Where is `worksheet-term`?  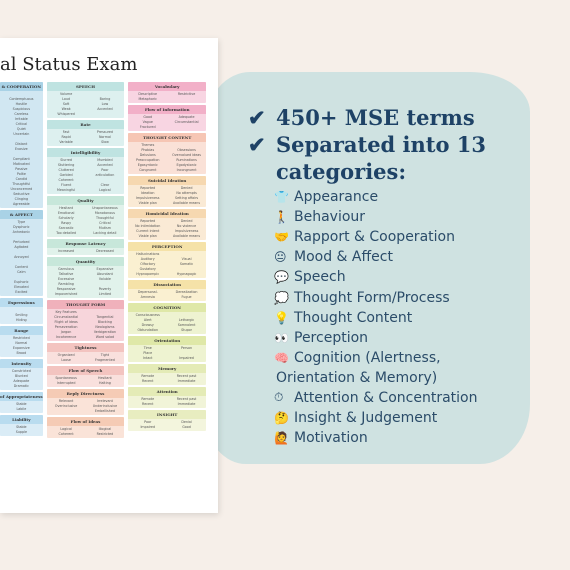 worksheet-term is located at coordinates (186, 99).